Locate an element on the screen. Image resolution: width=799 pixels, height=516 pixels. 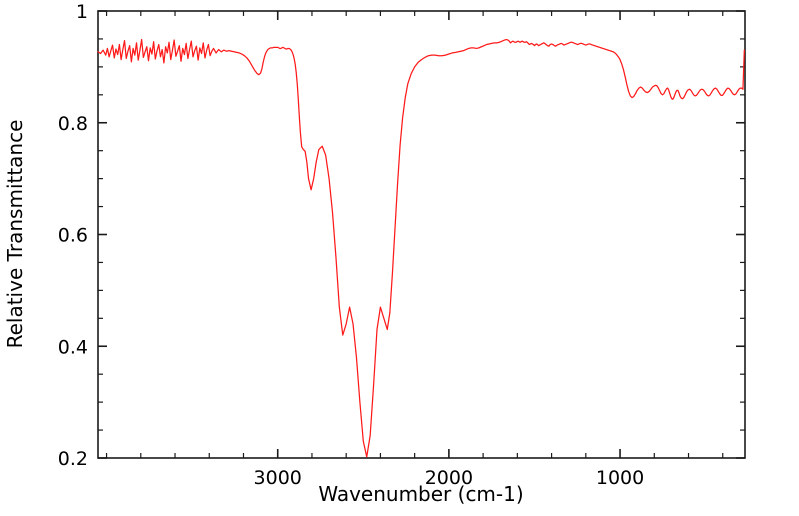
y-axis-title: Relative Transmittance is located at coordinates (15, 234).